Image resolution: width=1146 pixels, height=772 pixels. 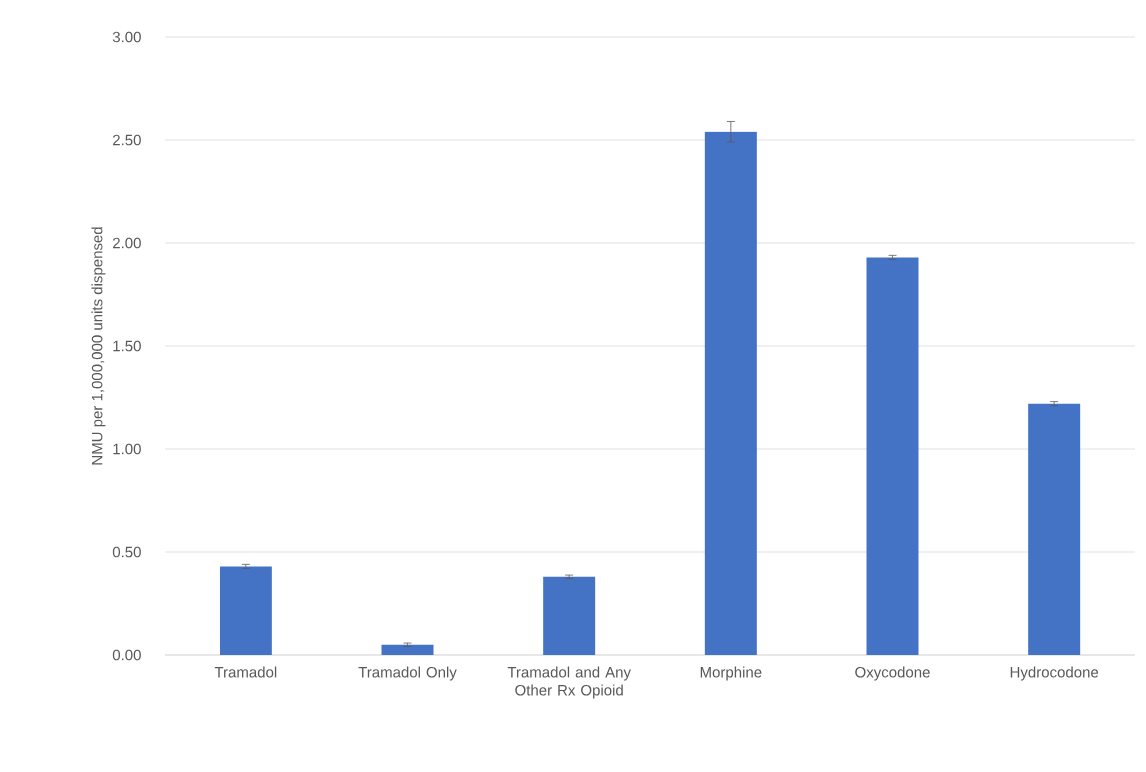 I want to click on x-tick-label: Tramadol, so click(x=245, y=672).